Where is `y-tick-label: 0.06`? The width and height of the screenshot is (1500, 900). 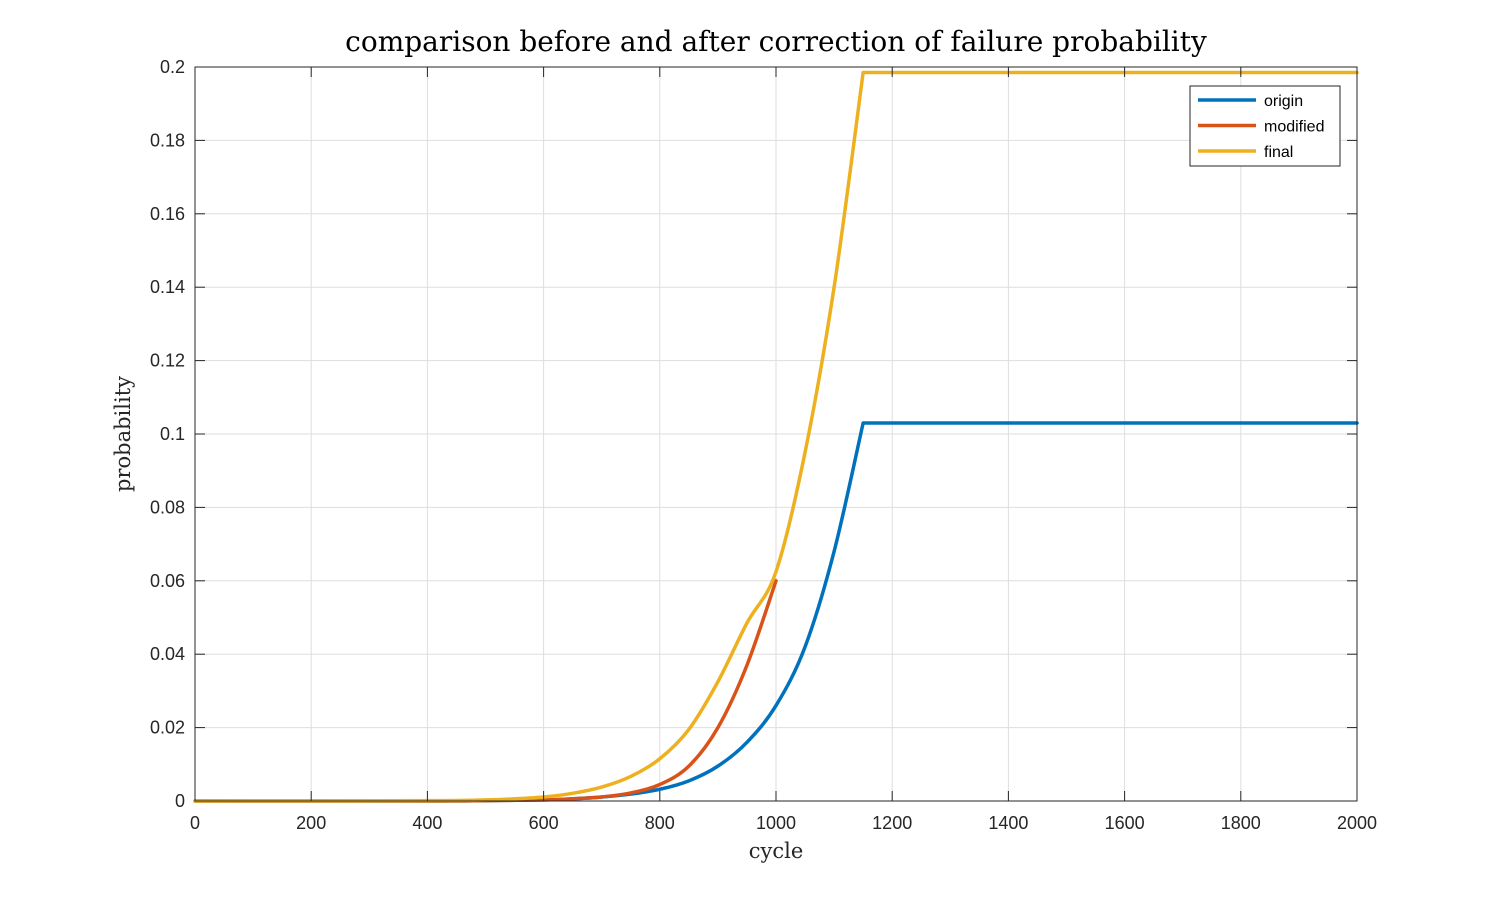 y-tick-label: 0.06 is located at coordinates (167, 581).